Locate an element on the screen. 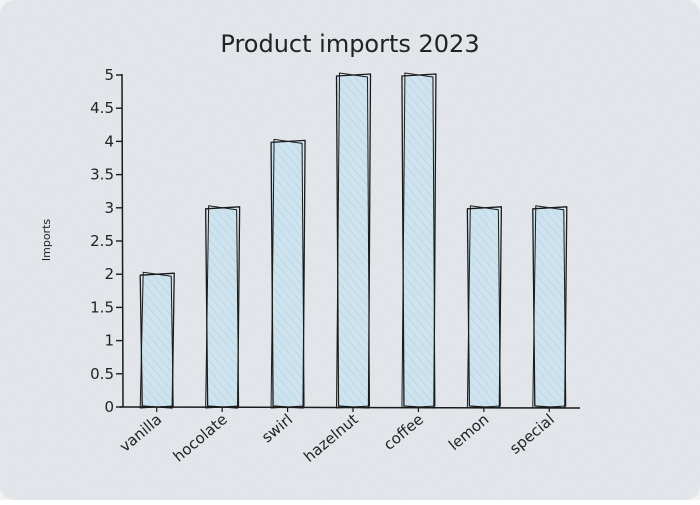  y-axis-line is located at coordinates (122, 240).